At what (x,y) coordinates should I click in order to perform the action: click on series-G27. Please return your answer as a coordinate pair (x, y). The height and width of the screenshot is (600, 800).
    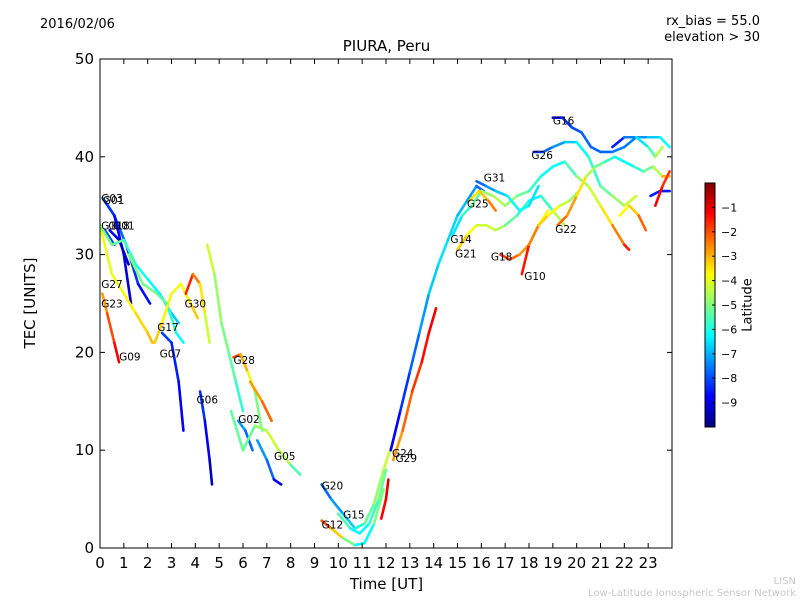
    Looking at the image, I should click on (127, 283).